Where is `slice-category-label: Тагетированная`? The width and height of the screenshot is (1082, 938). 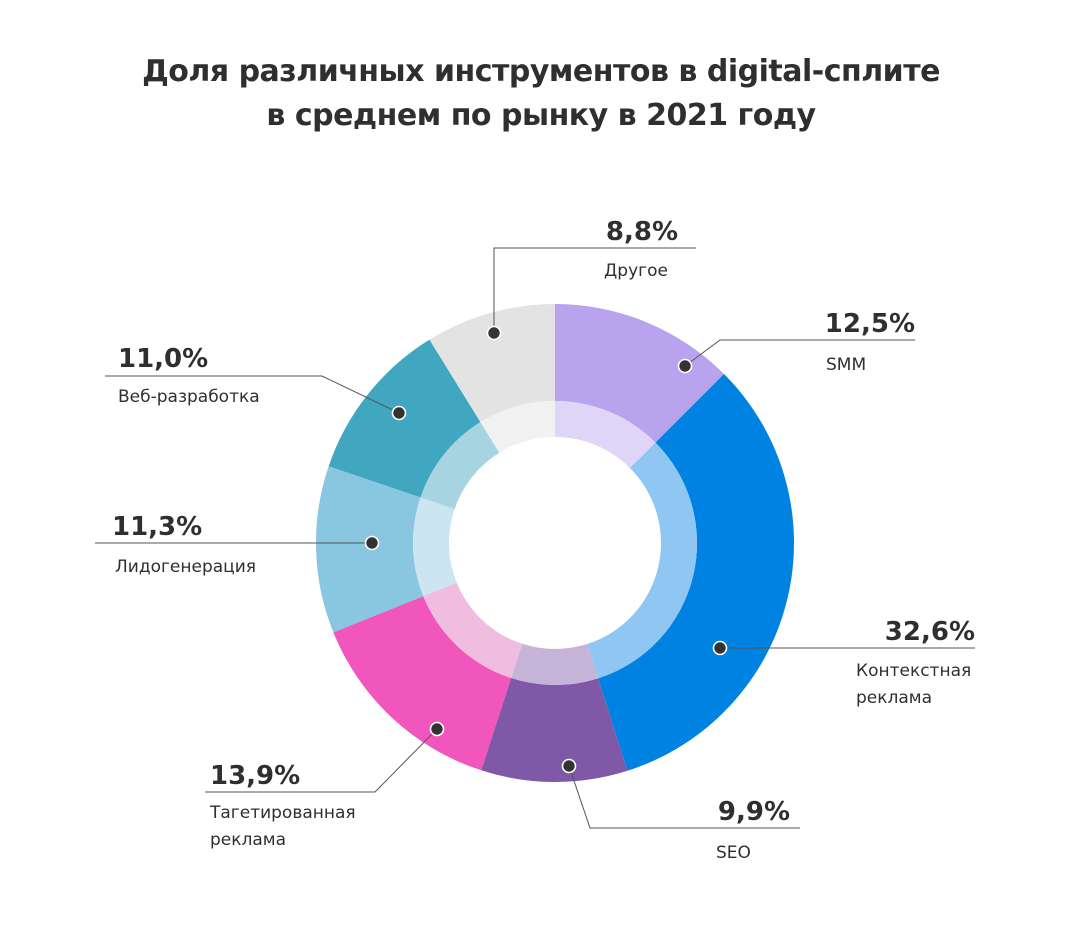
slice-category-label: Тагетированная is located at coordinates (282, 813).